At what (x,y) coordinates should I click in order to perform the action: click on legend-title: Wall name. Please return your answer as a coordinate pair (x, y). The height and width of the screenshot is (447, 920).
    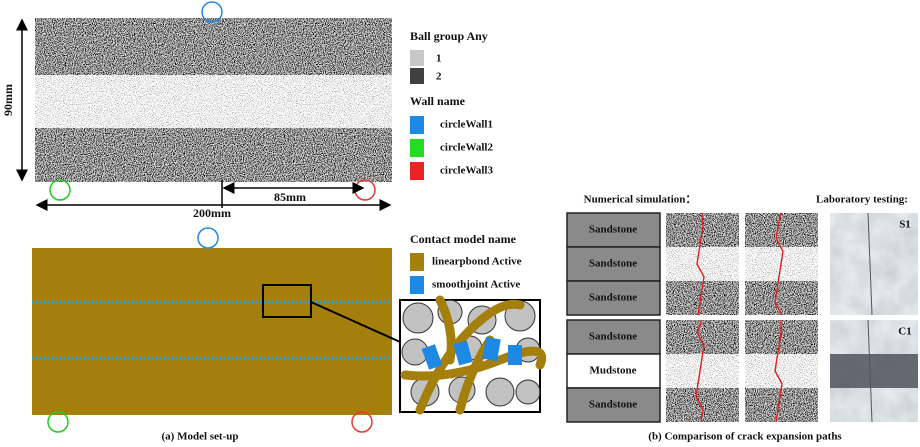
    Looking at the image, I should click on (438, 101).